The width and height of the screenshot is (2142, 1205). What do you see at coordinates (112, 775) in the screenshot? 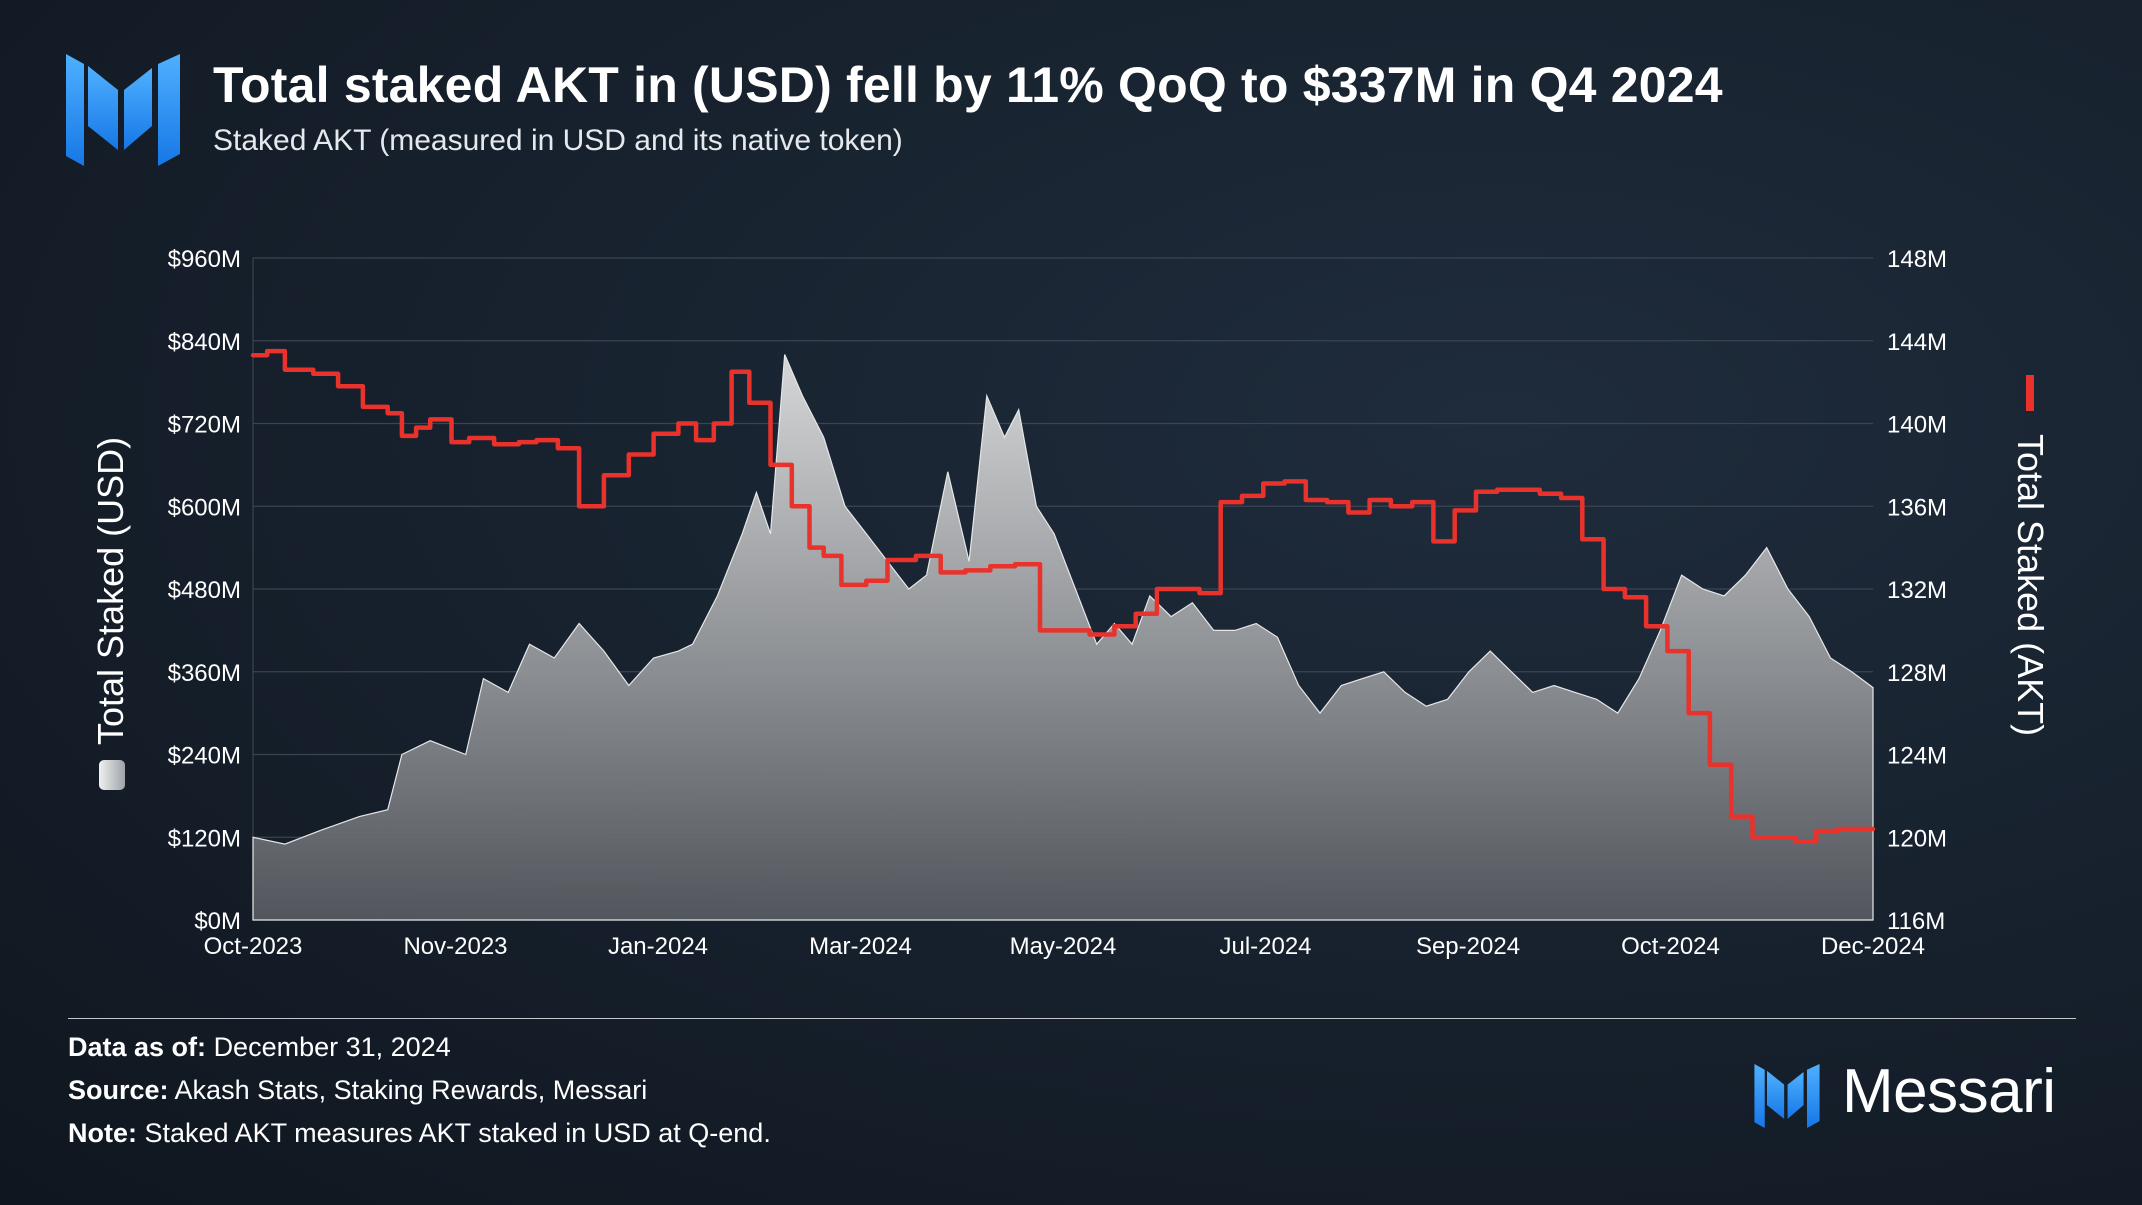
I see `usd-legend-swatch` at bounding box center [112, 775].